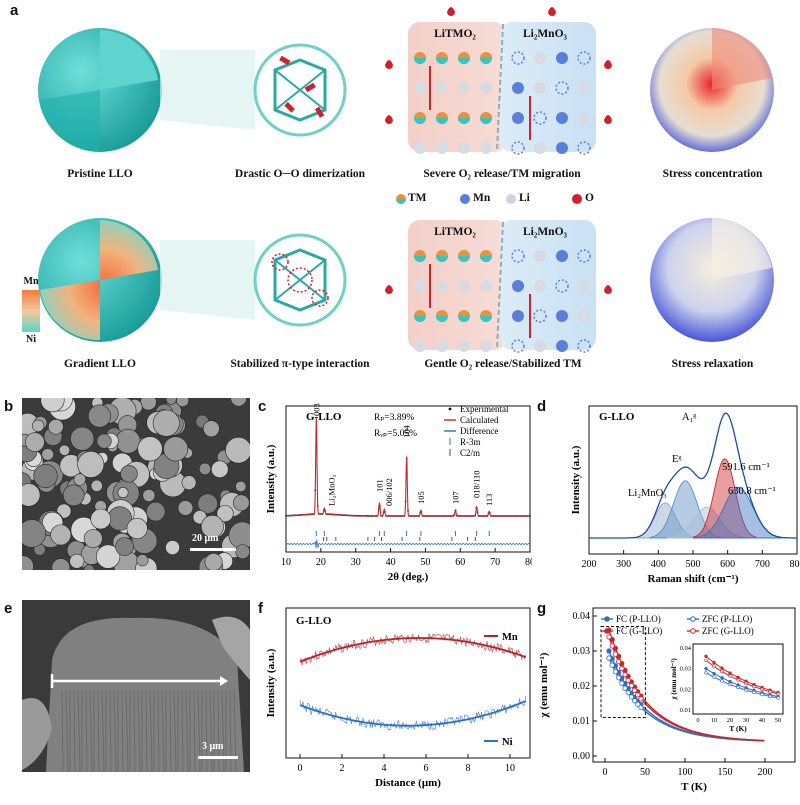  Describe the element at coordinates (693, 564) in the screenshot. I see `x-tick-label: 500` at that location.